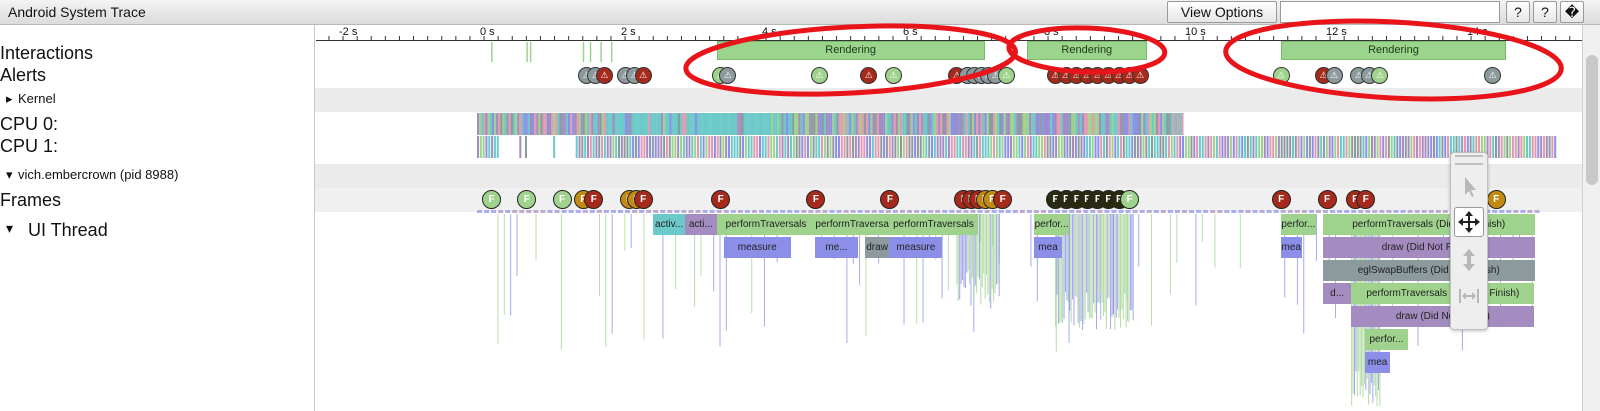 The image size is (1600, 411). I want to click on toolbar-drag-handle, so click(1469, 160).